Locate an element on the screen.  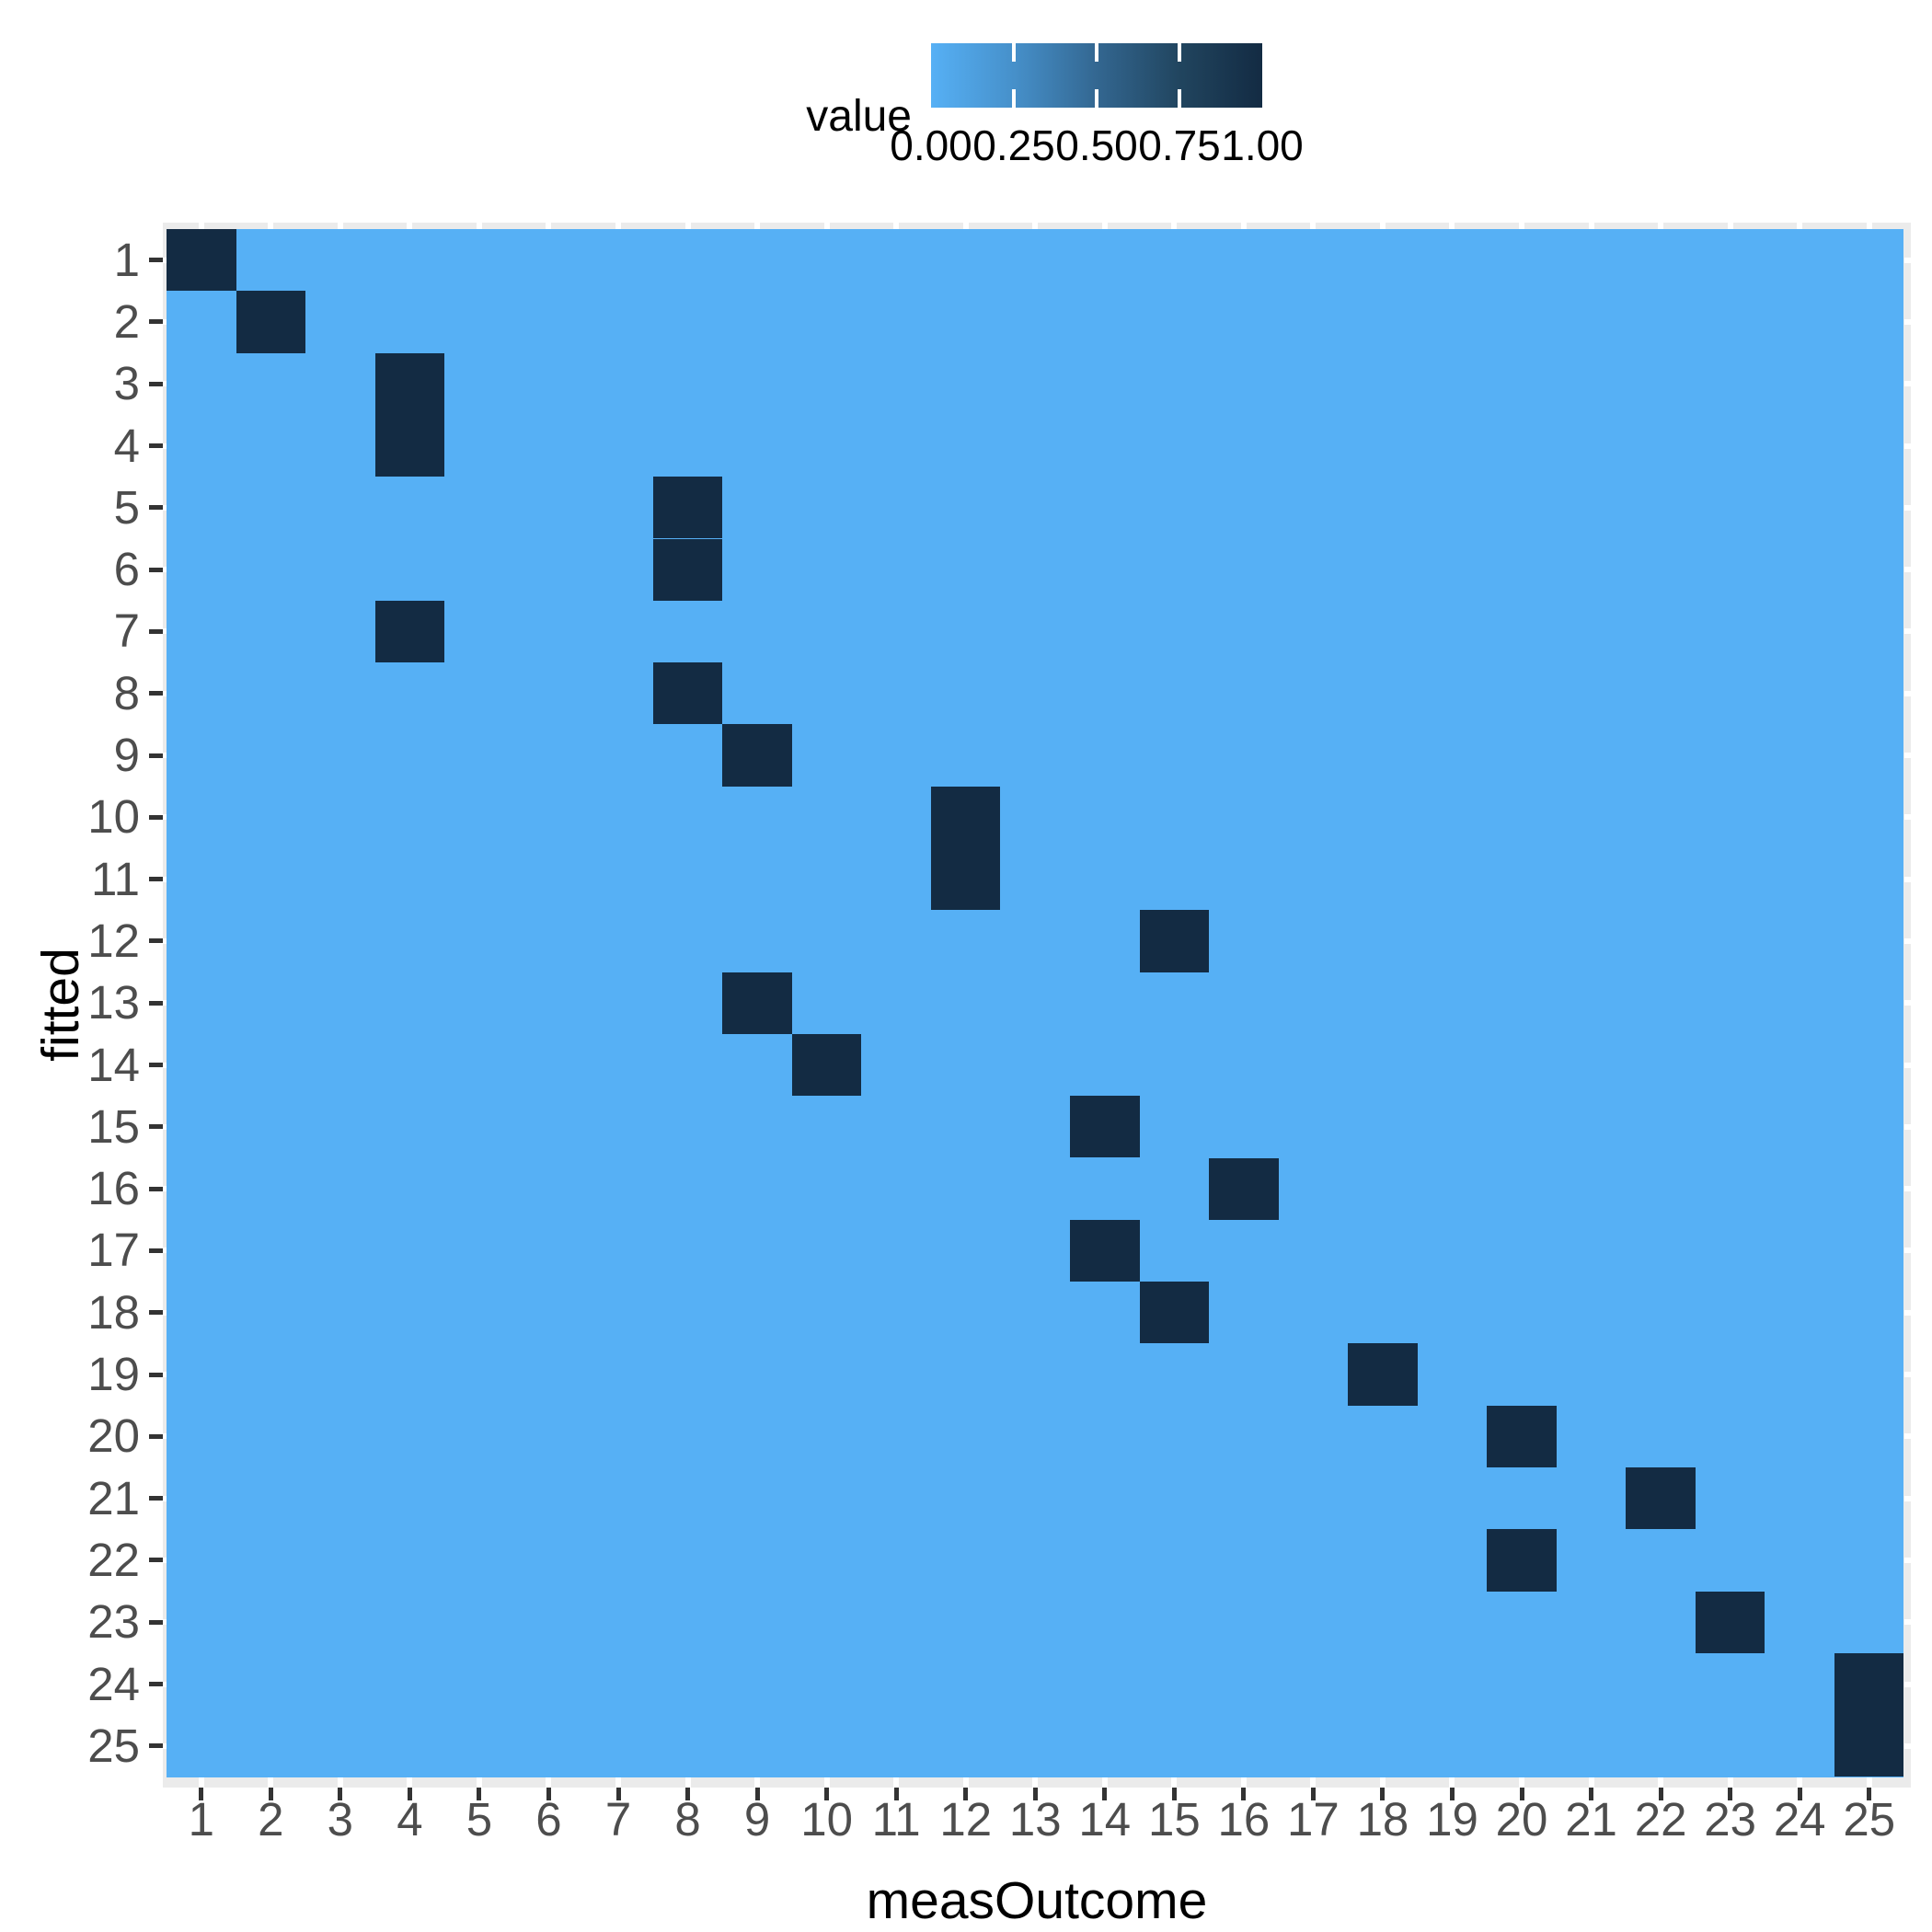
x-tick-label: 1 is located at coordinates (201, 1819).